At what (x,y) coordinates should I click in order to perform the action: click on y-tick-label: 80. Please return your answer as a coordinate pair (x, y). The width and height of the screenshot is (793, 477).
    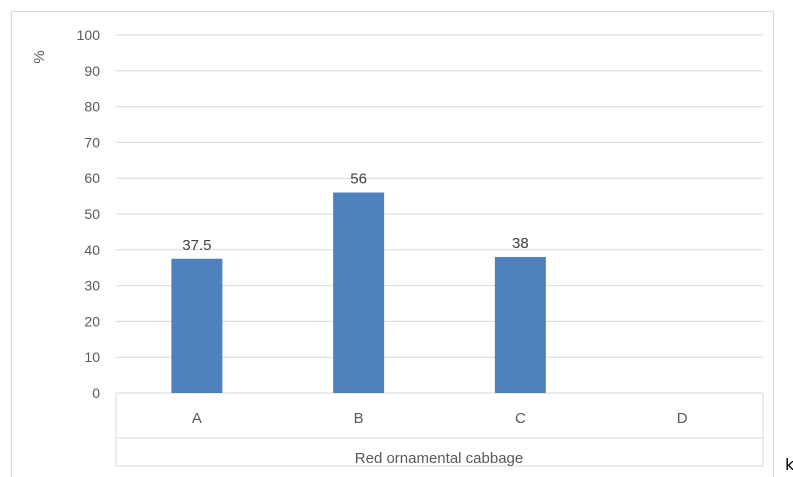
    Looking at the image, I should click on (92, 107).